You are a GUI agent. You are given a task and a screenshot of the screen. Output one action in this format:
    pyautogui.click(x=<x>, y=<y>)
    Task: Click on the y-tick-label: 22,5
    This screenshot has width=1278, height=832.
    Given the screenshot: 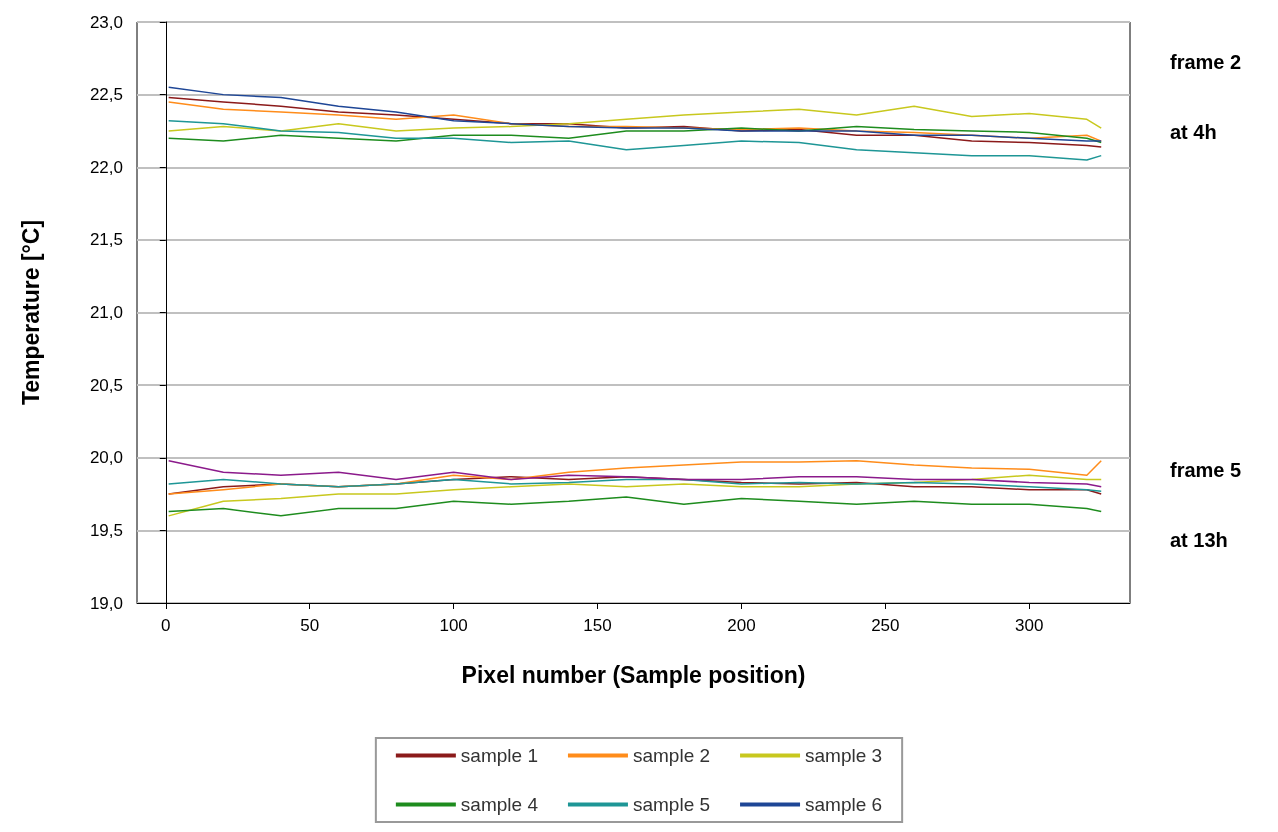 What is the action you would take?
    pyautogui.click(x=106, y=95)
    